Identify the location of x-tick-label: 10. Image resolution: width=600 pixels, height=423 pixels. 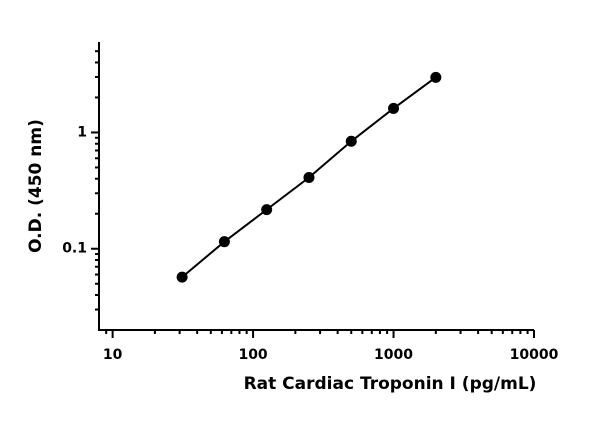
(113, 355).